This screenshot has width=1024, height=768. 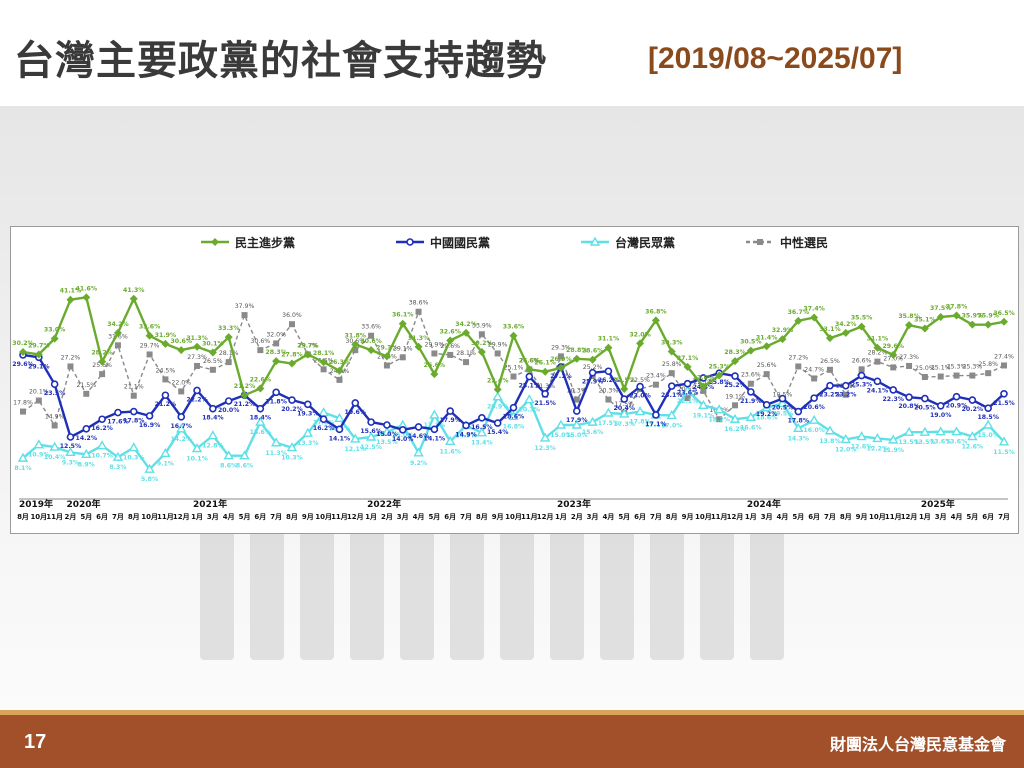 What do you see at coordinates (640, 380) in the screenshot?
I see `data-label: 22.5%` at bounding box center [640, 380].